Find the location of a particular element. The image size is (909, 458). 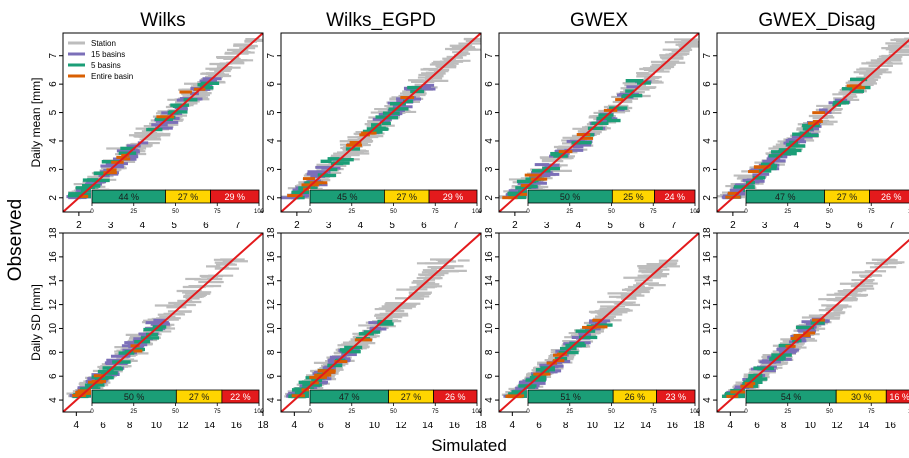

row-label: Daily SD [mm] is located at coordinates (36, 322).